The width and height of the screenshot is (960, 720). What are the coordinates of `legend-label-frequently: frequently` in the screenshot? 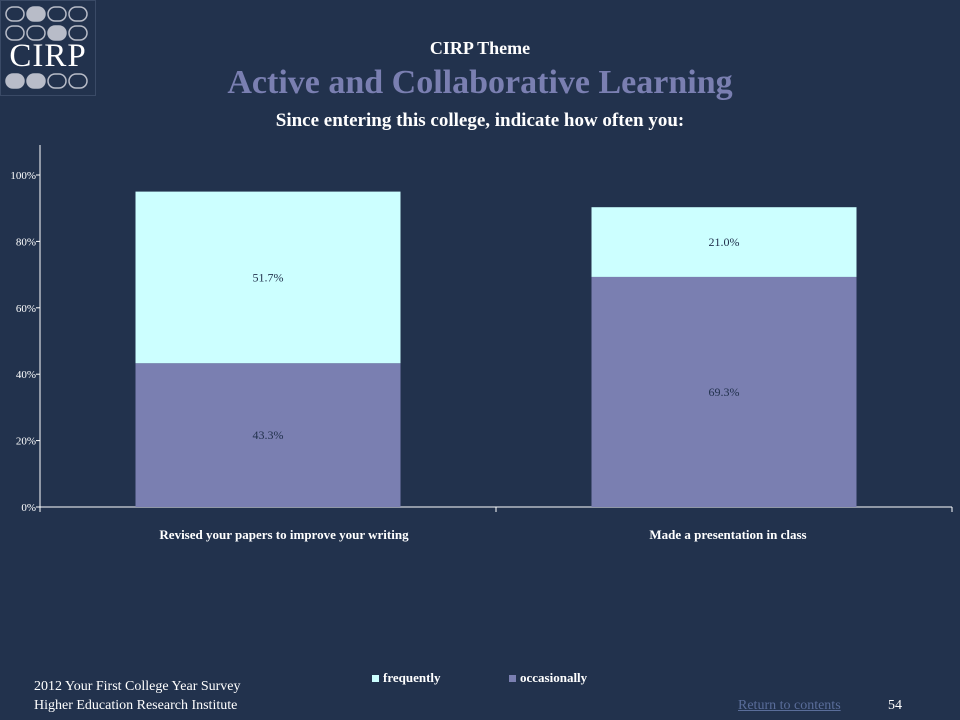 It's located at (412, 677).